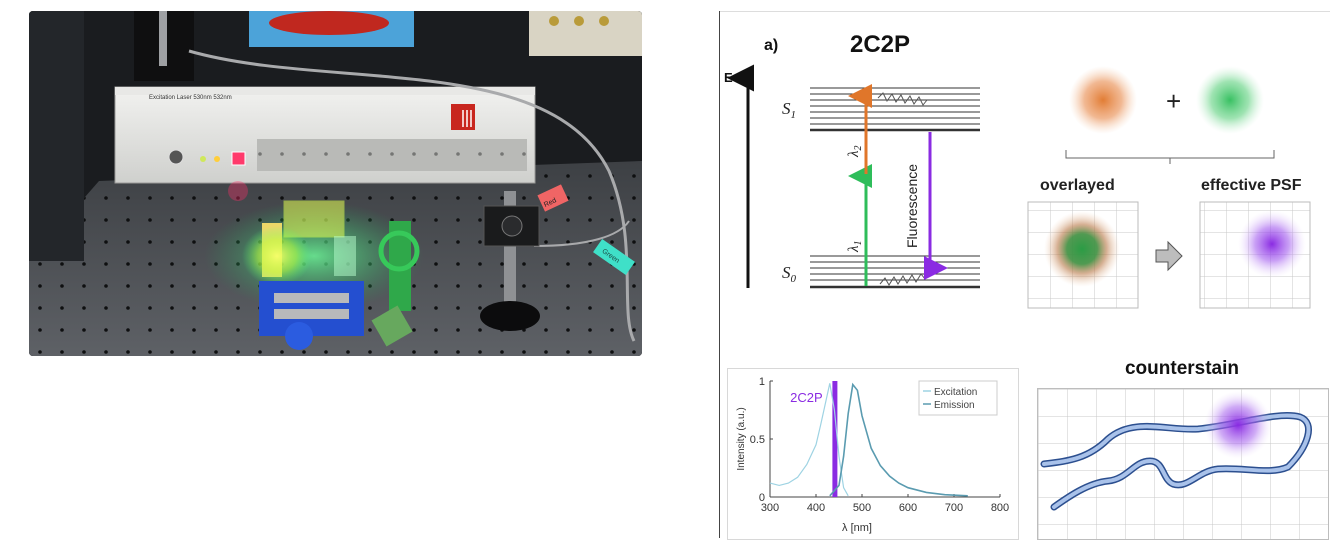 This screenshot has width=1340, height=552. Describe the element at coordinates (895, 272) in the screenshot. I see `s0-levels` at that location.